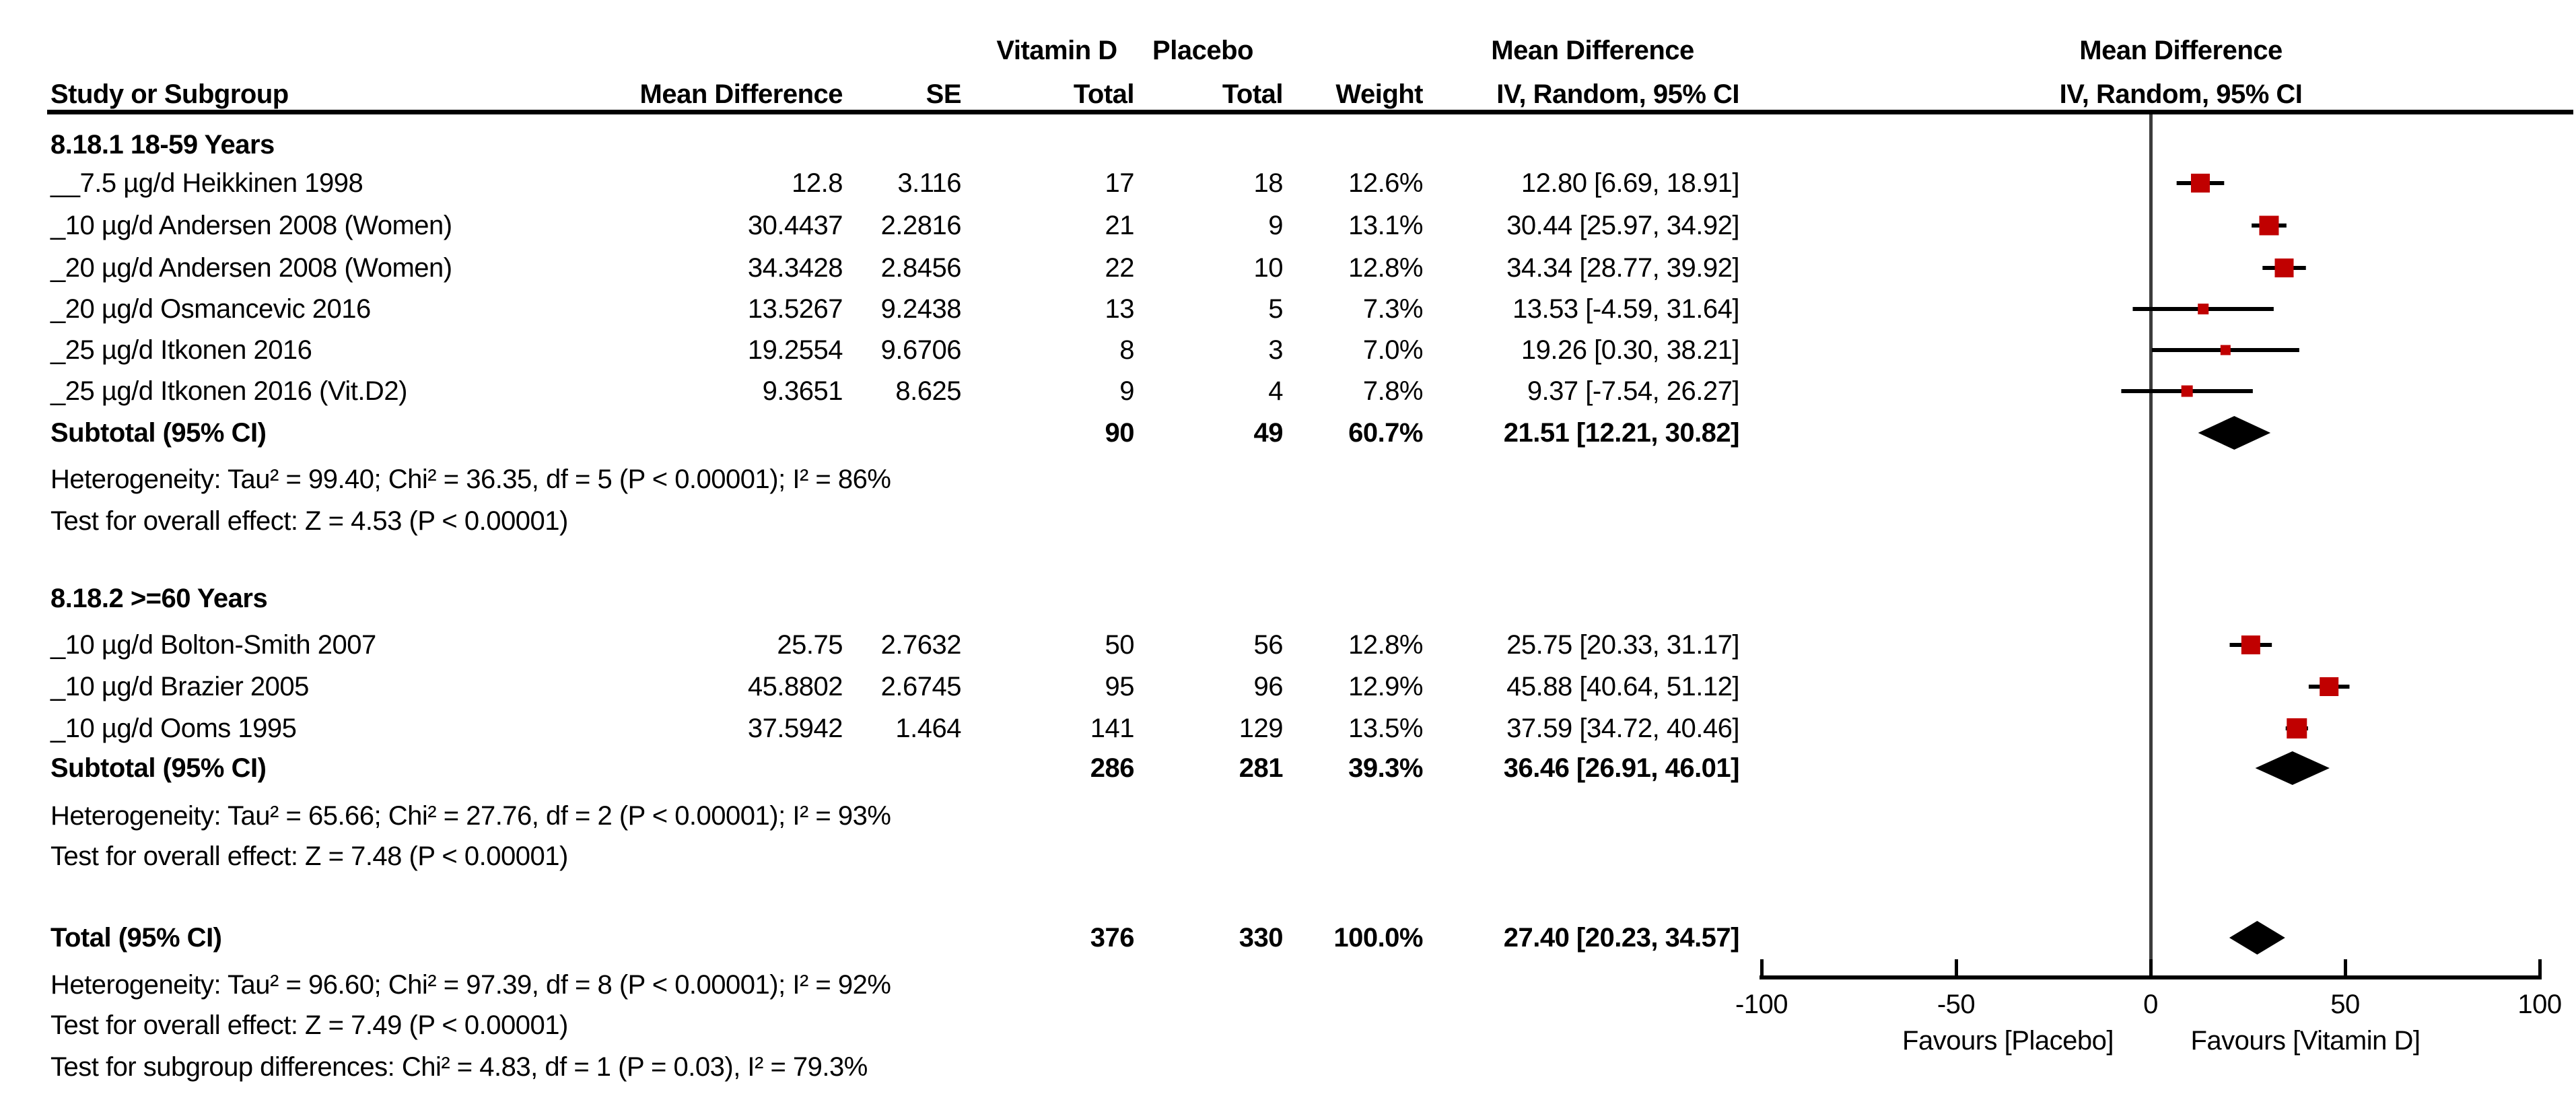 The height and width of the screenshot is (1102, 2576). What do you see at coordinates (1633, 391) in the screenshot?
I see `ci-text-value: 9.37 [-7.54, 26.27]` at bounding box center [1633, 391].